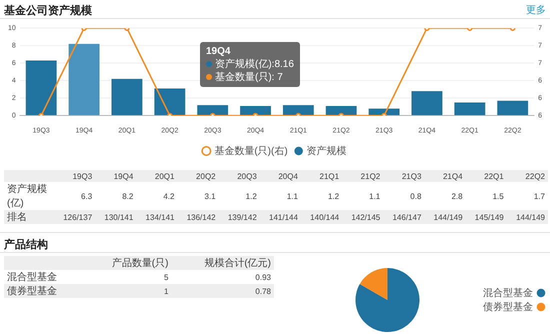 The width and height of the screenshot is (550, 334). Describe the element at coordinates (536, 10) in the screenshot. I see `text: 更多` at that location.